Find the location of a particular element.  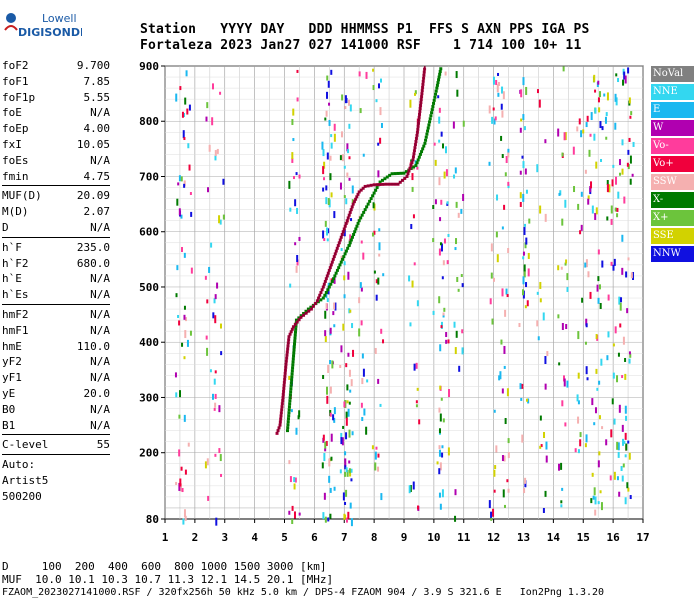

param-row: D N/A is located at coordinates (56, 228).